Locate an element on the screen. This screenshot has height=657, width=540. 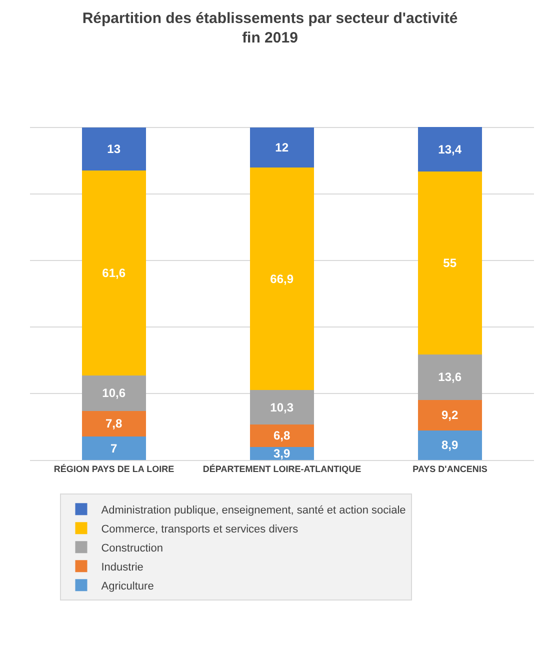
data-label: 10,3 is located at coordinates (282, 407).